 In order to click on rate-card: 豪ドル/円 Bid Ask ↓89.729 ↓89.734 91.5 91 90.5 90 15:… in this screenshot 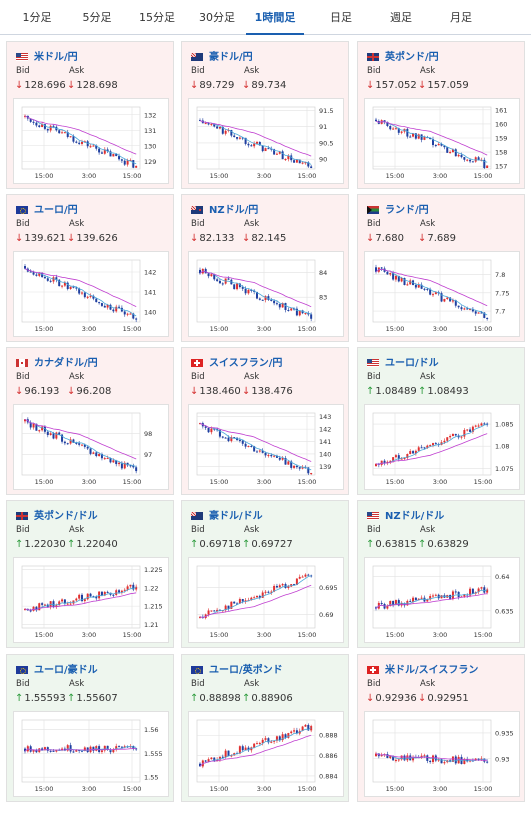, I will do `click(265, 115)`.